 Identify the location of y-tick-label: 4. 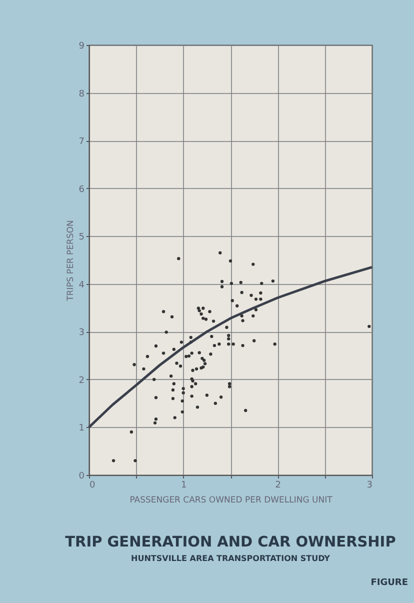
(81, 285).